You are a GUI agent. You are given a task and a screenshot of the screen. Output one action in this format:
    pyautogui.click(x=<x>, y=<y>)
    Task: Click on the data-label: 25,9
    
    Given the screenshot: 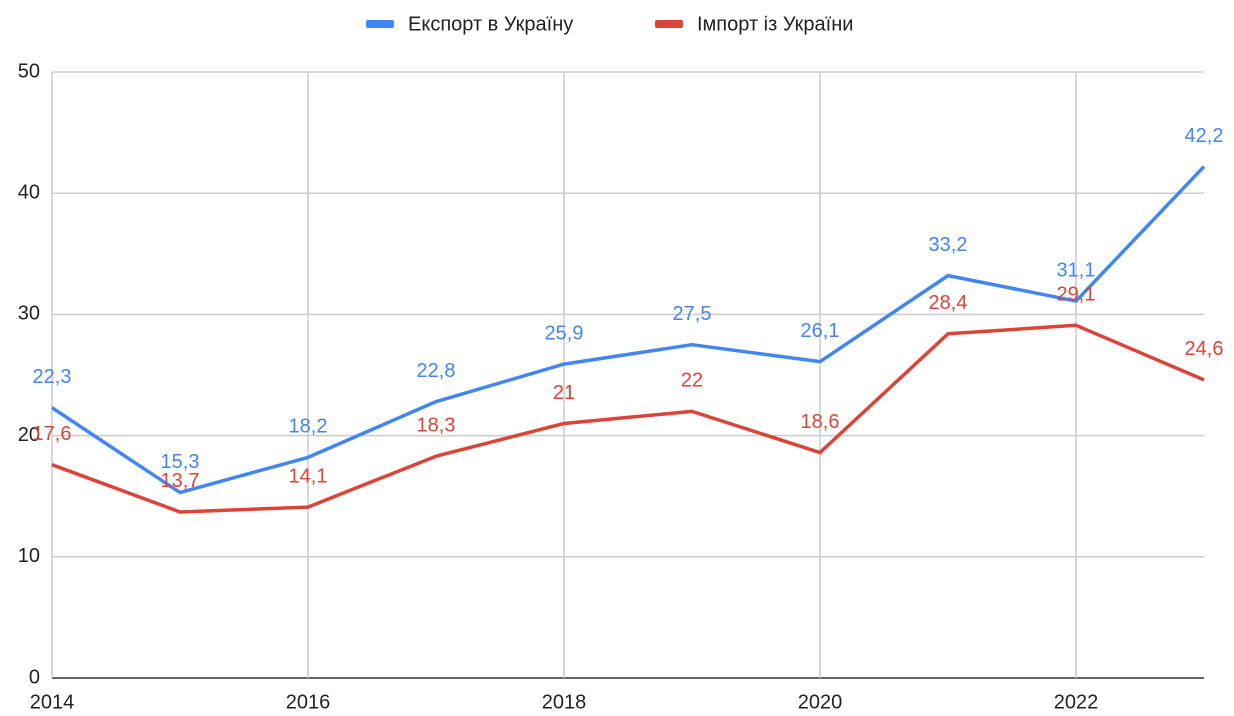 What is the action you would take?
    pyautogui.click(x=564, y=333)
    